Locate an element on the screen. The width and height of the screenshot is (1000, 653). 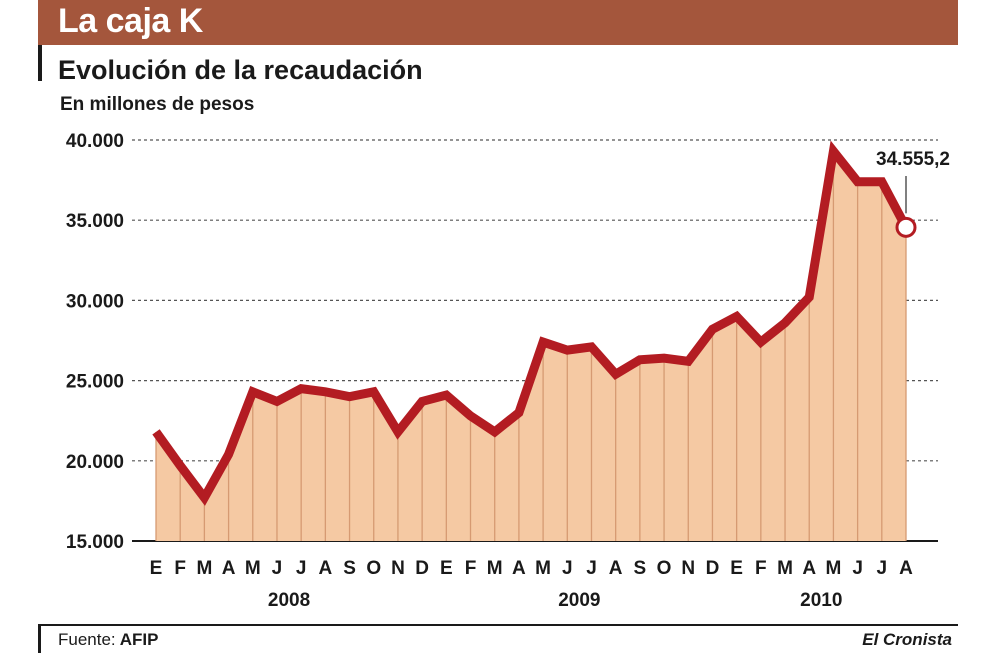
year-label: 2008 is located at coordinates (289, 600).